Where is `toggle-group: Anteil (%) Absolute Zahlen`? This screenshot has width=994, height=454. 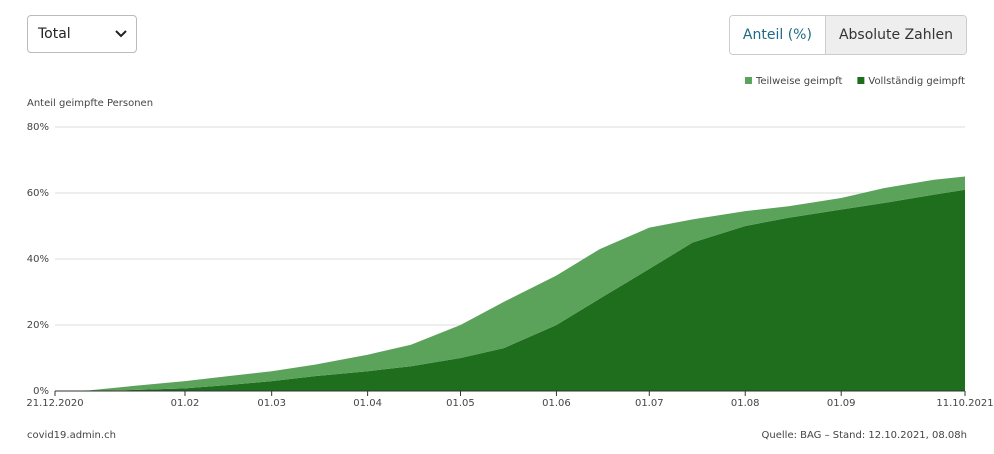 toggle-group: Anteil (%) Absolute Zahlen is located at coordinates (847, 35).